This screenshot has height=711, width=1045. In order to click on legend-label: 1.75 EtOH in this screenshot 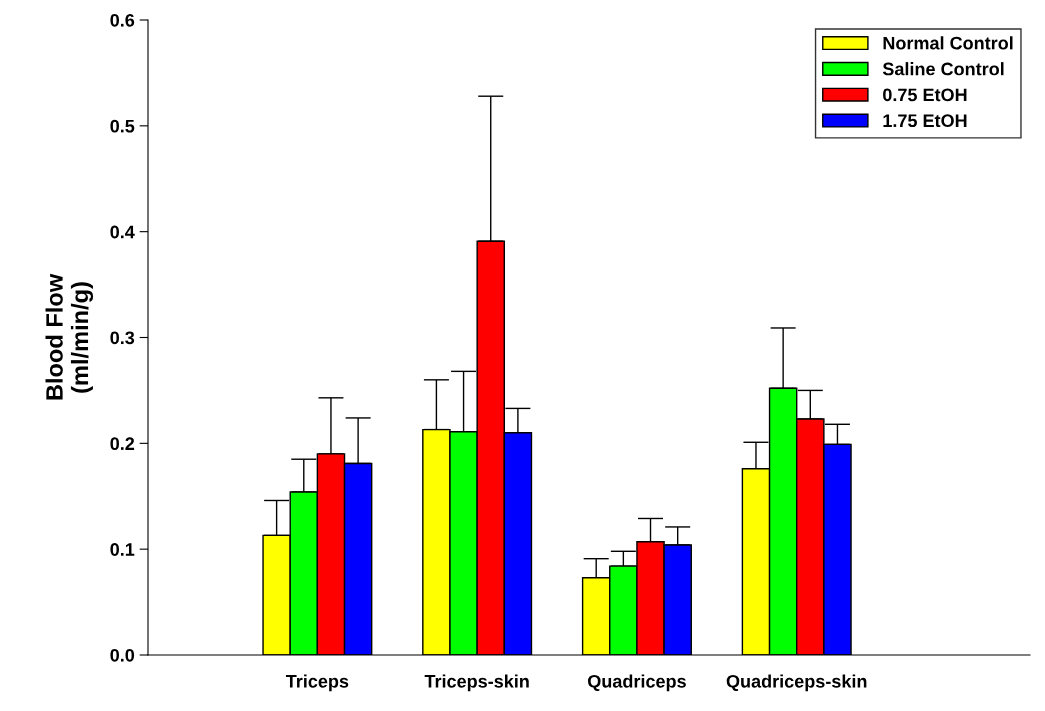, I will do `click(925, 121)`.